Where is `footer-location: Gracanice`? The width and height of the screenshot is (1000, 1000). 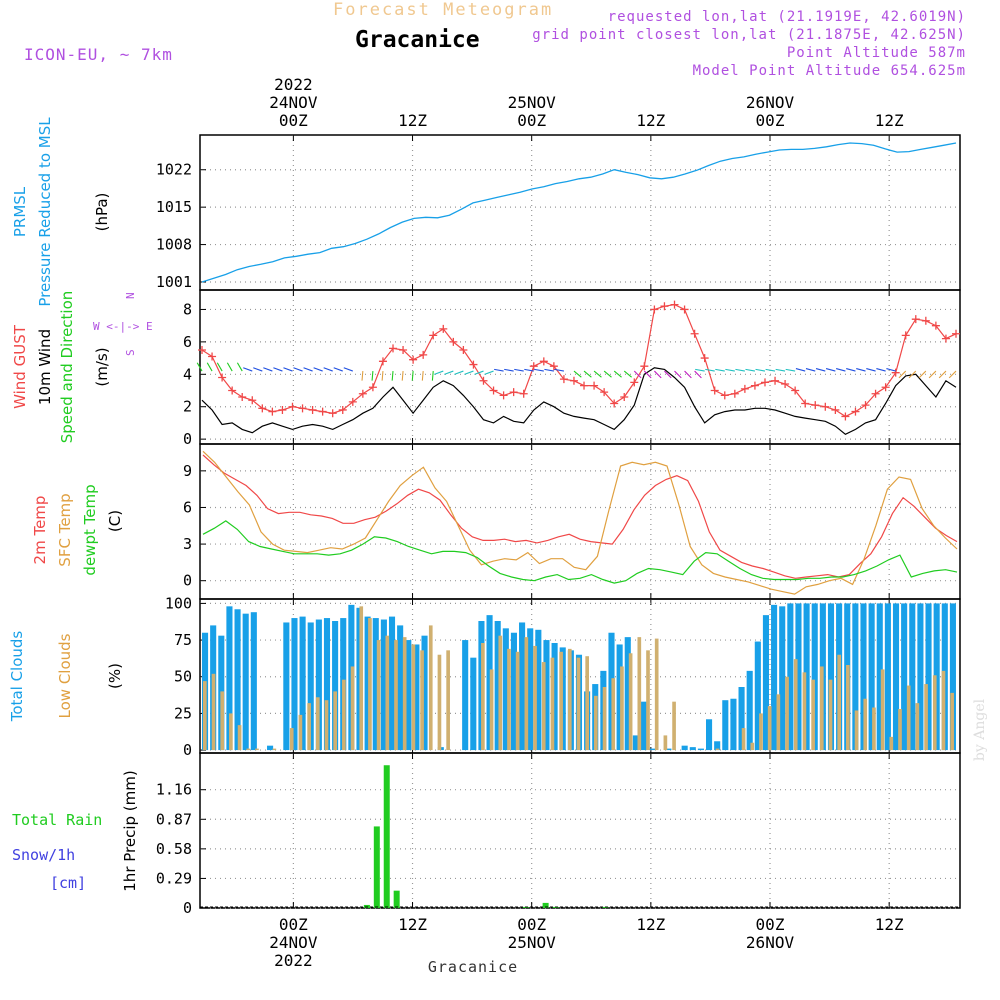 footer-location: Gracanice is located at coordinates (473, 967).